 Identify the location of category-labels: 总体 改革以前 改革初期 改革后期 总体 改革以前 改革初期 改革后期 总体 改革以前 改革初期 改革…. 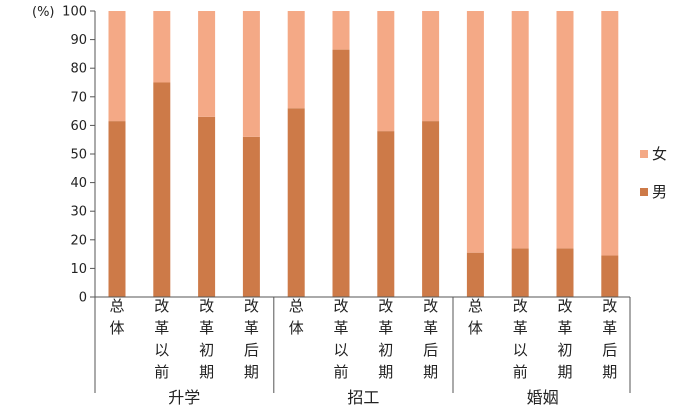
(363, 339).